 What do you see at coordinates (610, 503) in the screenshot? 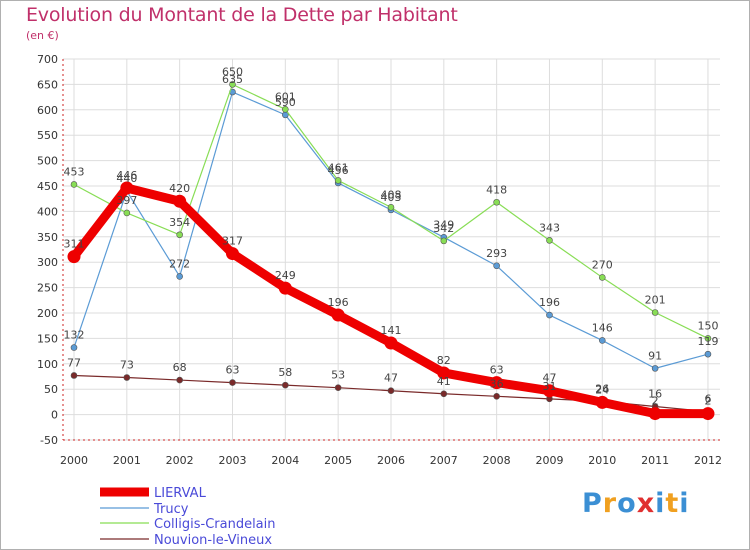
I see `logo-letter: r` at bounding box center [610, 503].